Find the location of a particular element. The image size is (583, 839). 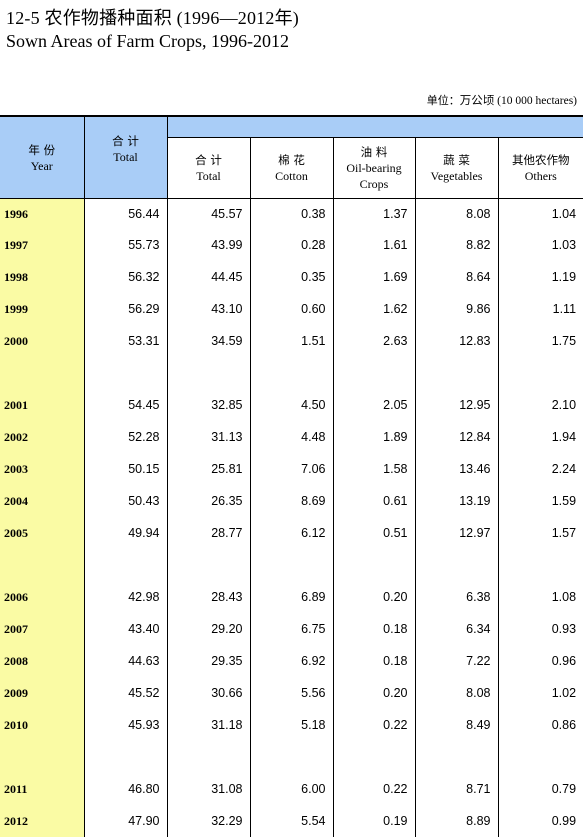

oil-cell: 2.63 is located at coordinates (374, 341).